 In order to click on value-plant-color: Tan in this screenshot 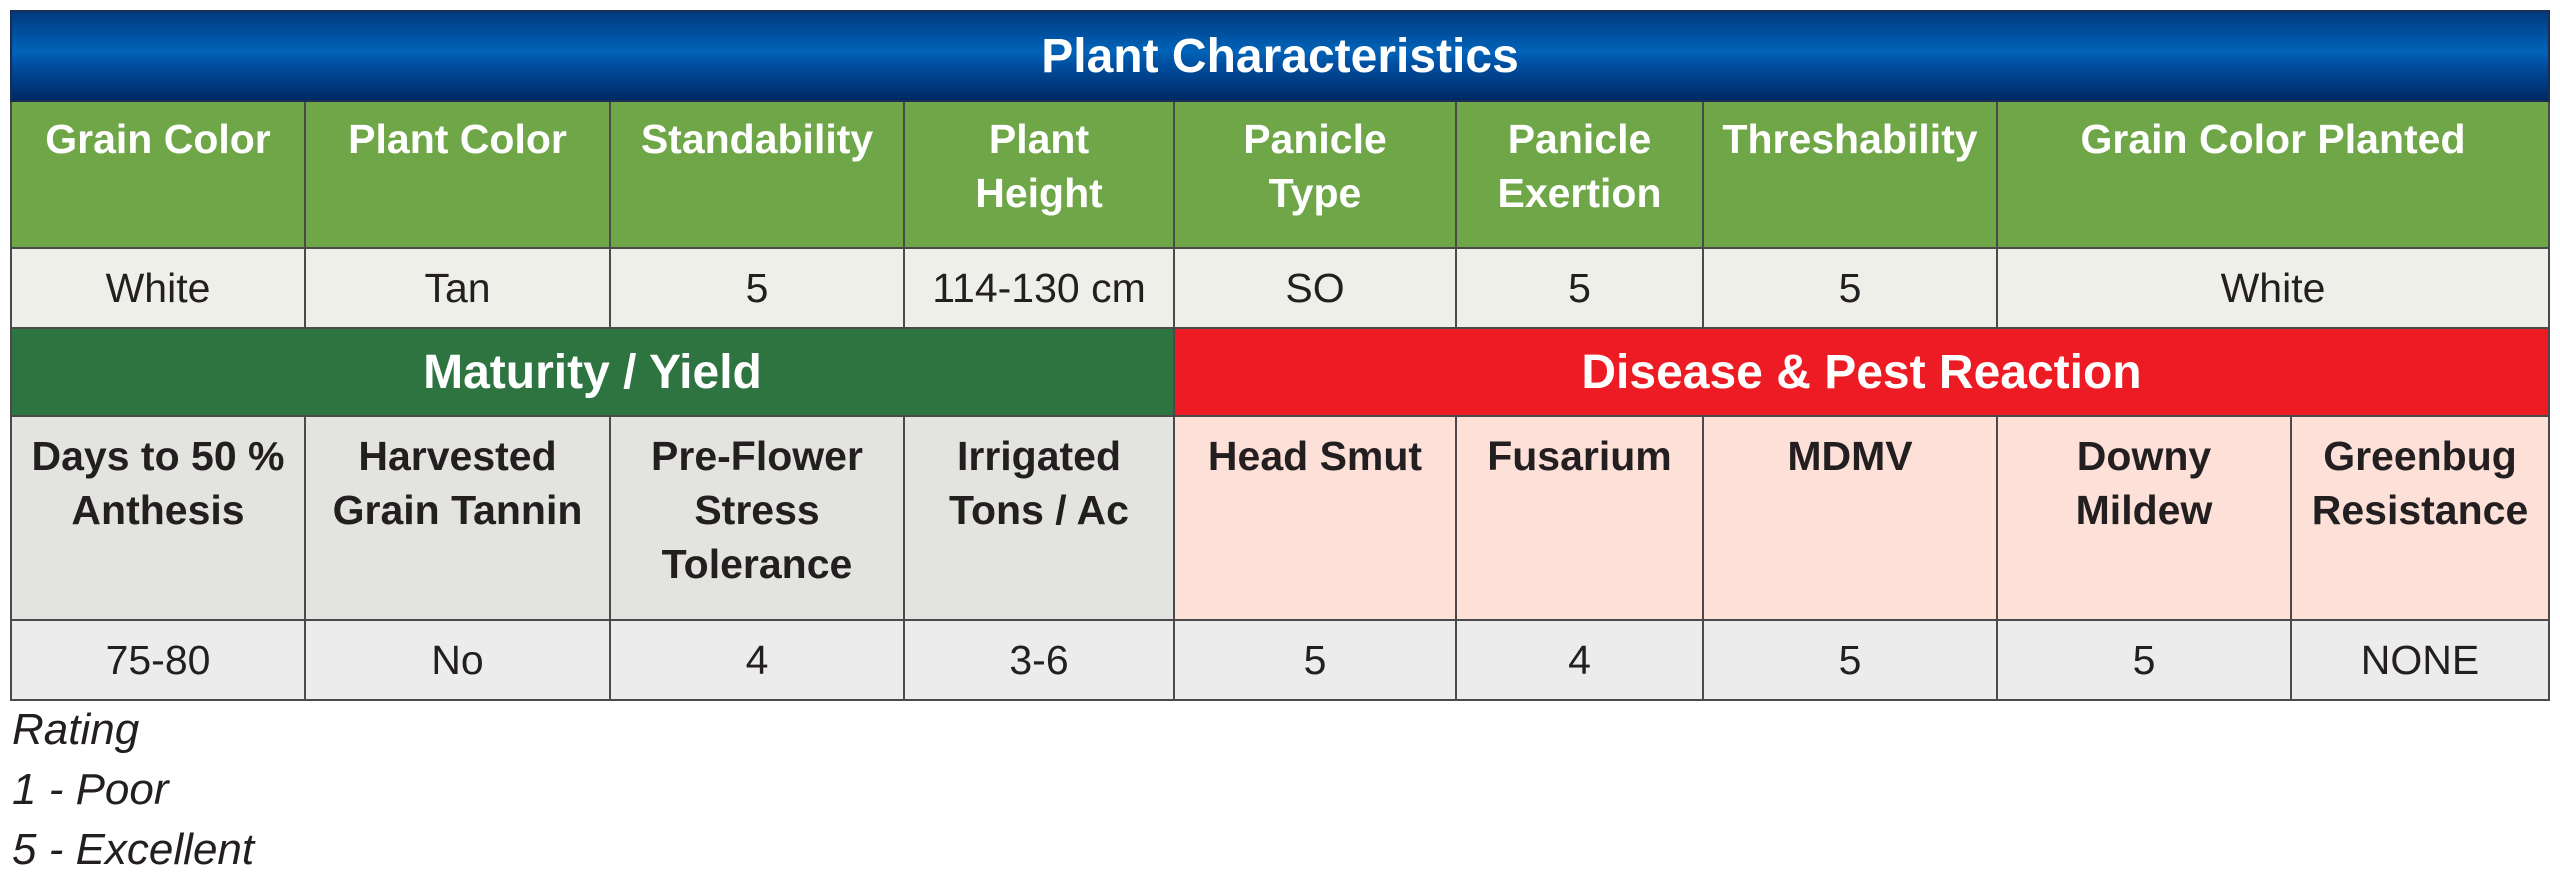, I will do `click(457, 288)`.